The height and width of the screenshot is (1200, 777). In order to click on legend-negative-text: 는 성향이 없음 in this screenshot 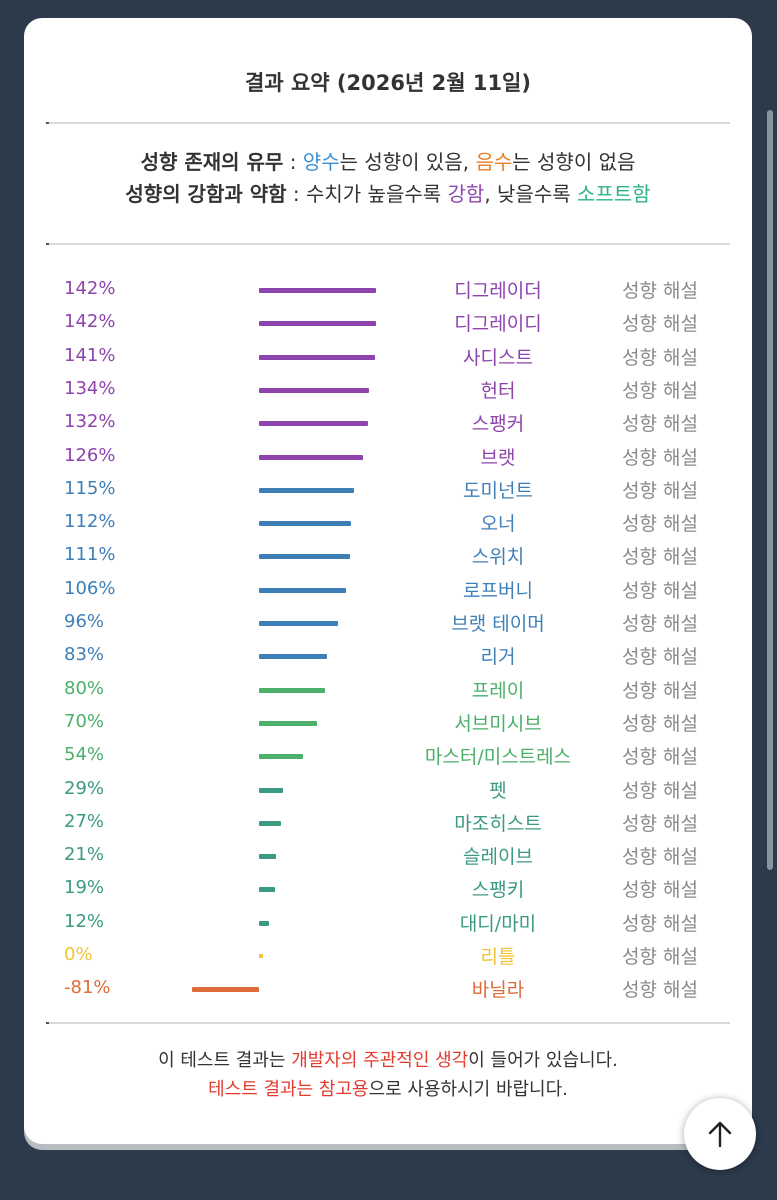, I will do `click(574, 162)`.